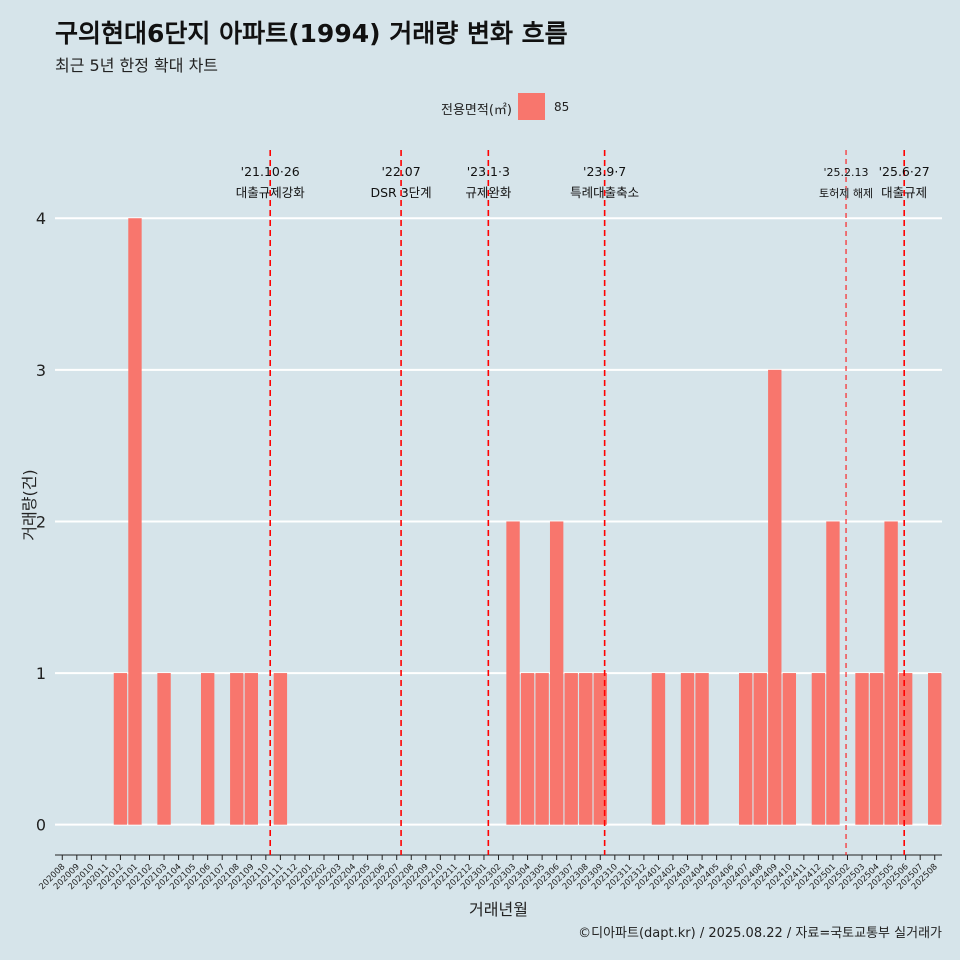  What do you see at coordinates (488, 171) in the screenshot?
I see `event-date-2: '23.1·3` at bounding box center [488, 171].